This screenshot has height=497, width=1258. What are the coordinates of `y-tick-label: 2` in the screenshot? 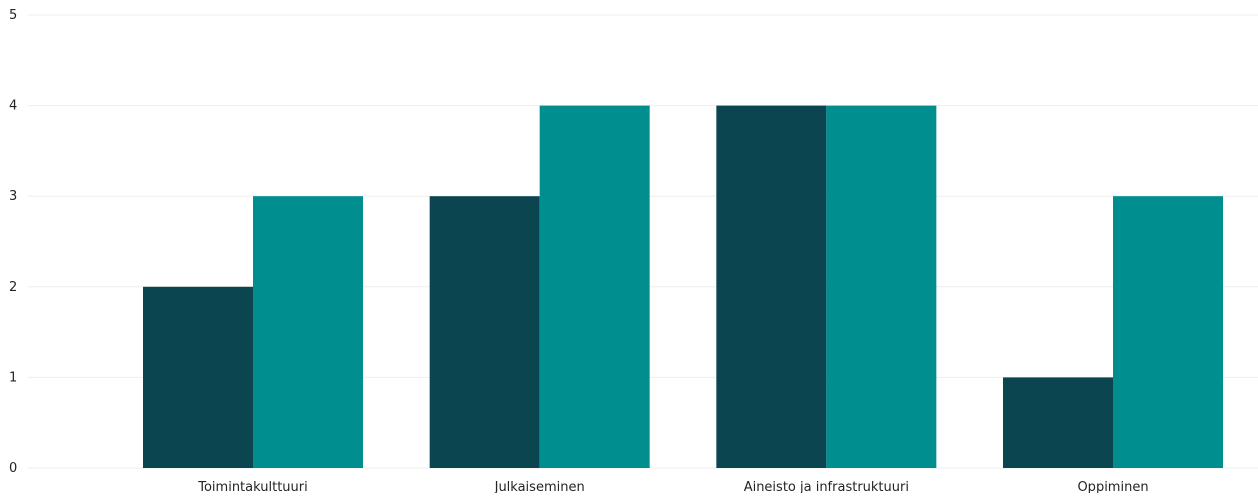 It's located at (13, 287).